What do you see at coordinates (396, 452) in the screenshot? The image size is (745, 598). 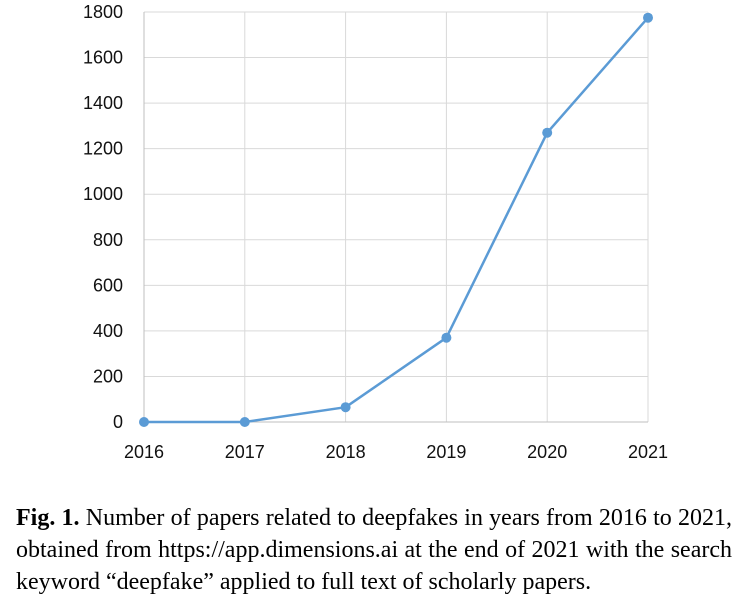 I see `x-axis-ticks: 2016 2017 2018 2019 2020 2021` at bounding box center [396, 452].